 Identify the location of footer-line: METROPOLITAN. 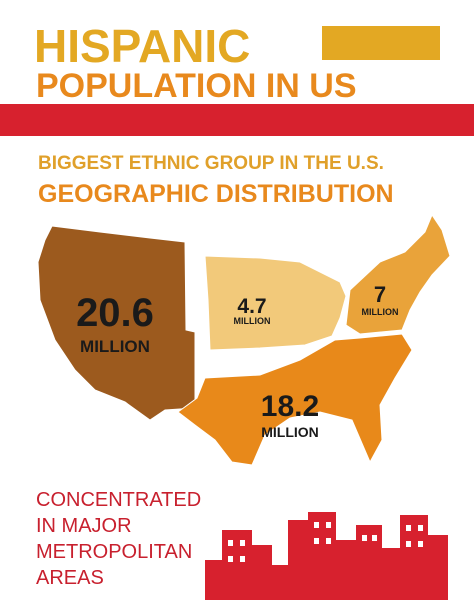
(114, 552).